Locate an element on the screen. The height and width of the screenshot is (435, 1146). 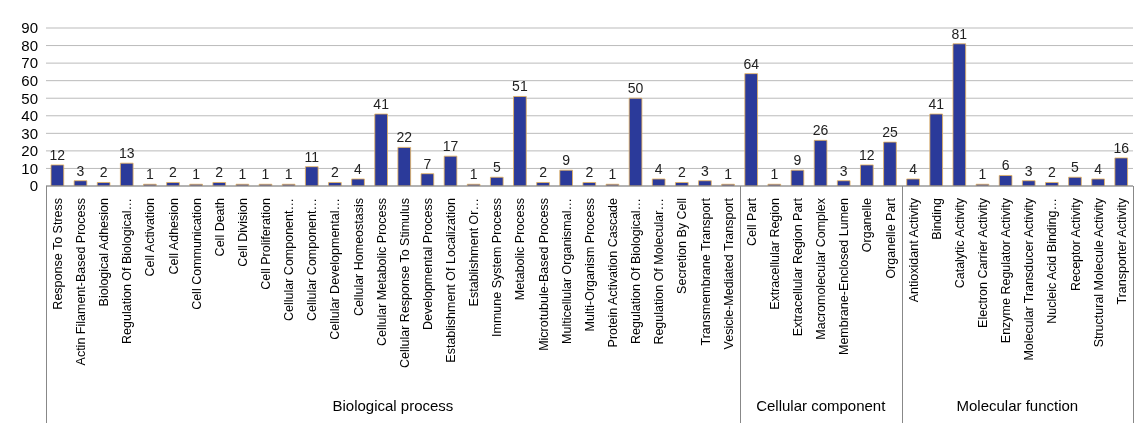
x-tick-label: Transmembrane Transport is located at coordinates (705, 271).